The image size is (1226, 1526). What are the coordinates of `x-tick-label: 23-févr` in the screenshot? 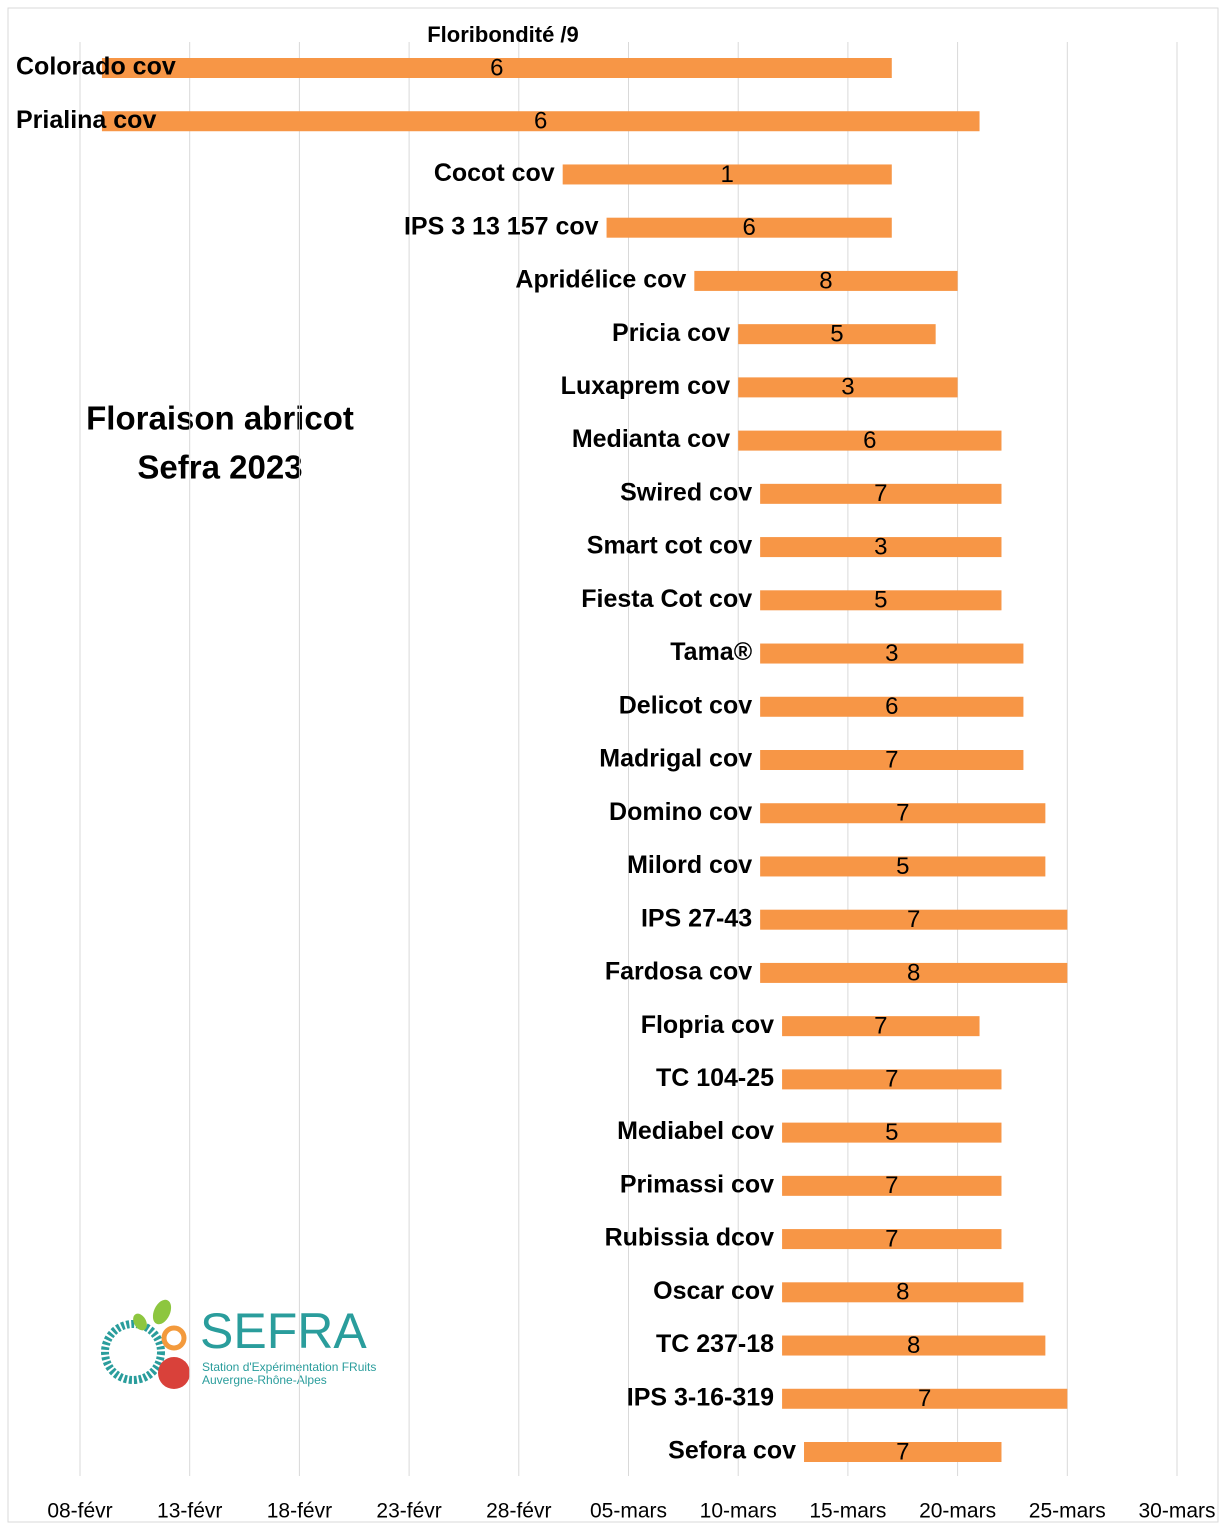 It's located at (408, 1511).